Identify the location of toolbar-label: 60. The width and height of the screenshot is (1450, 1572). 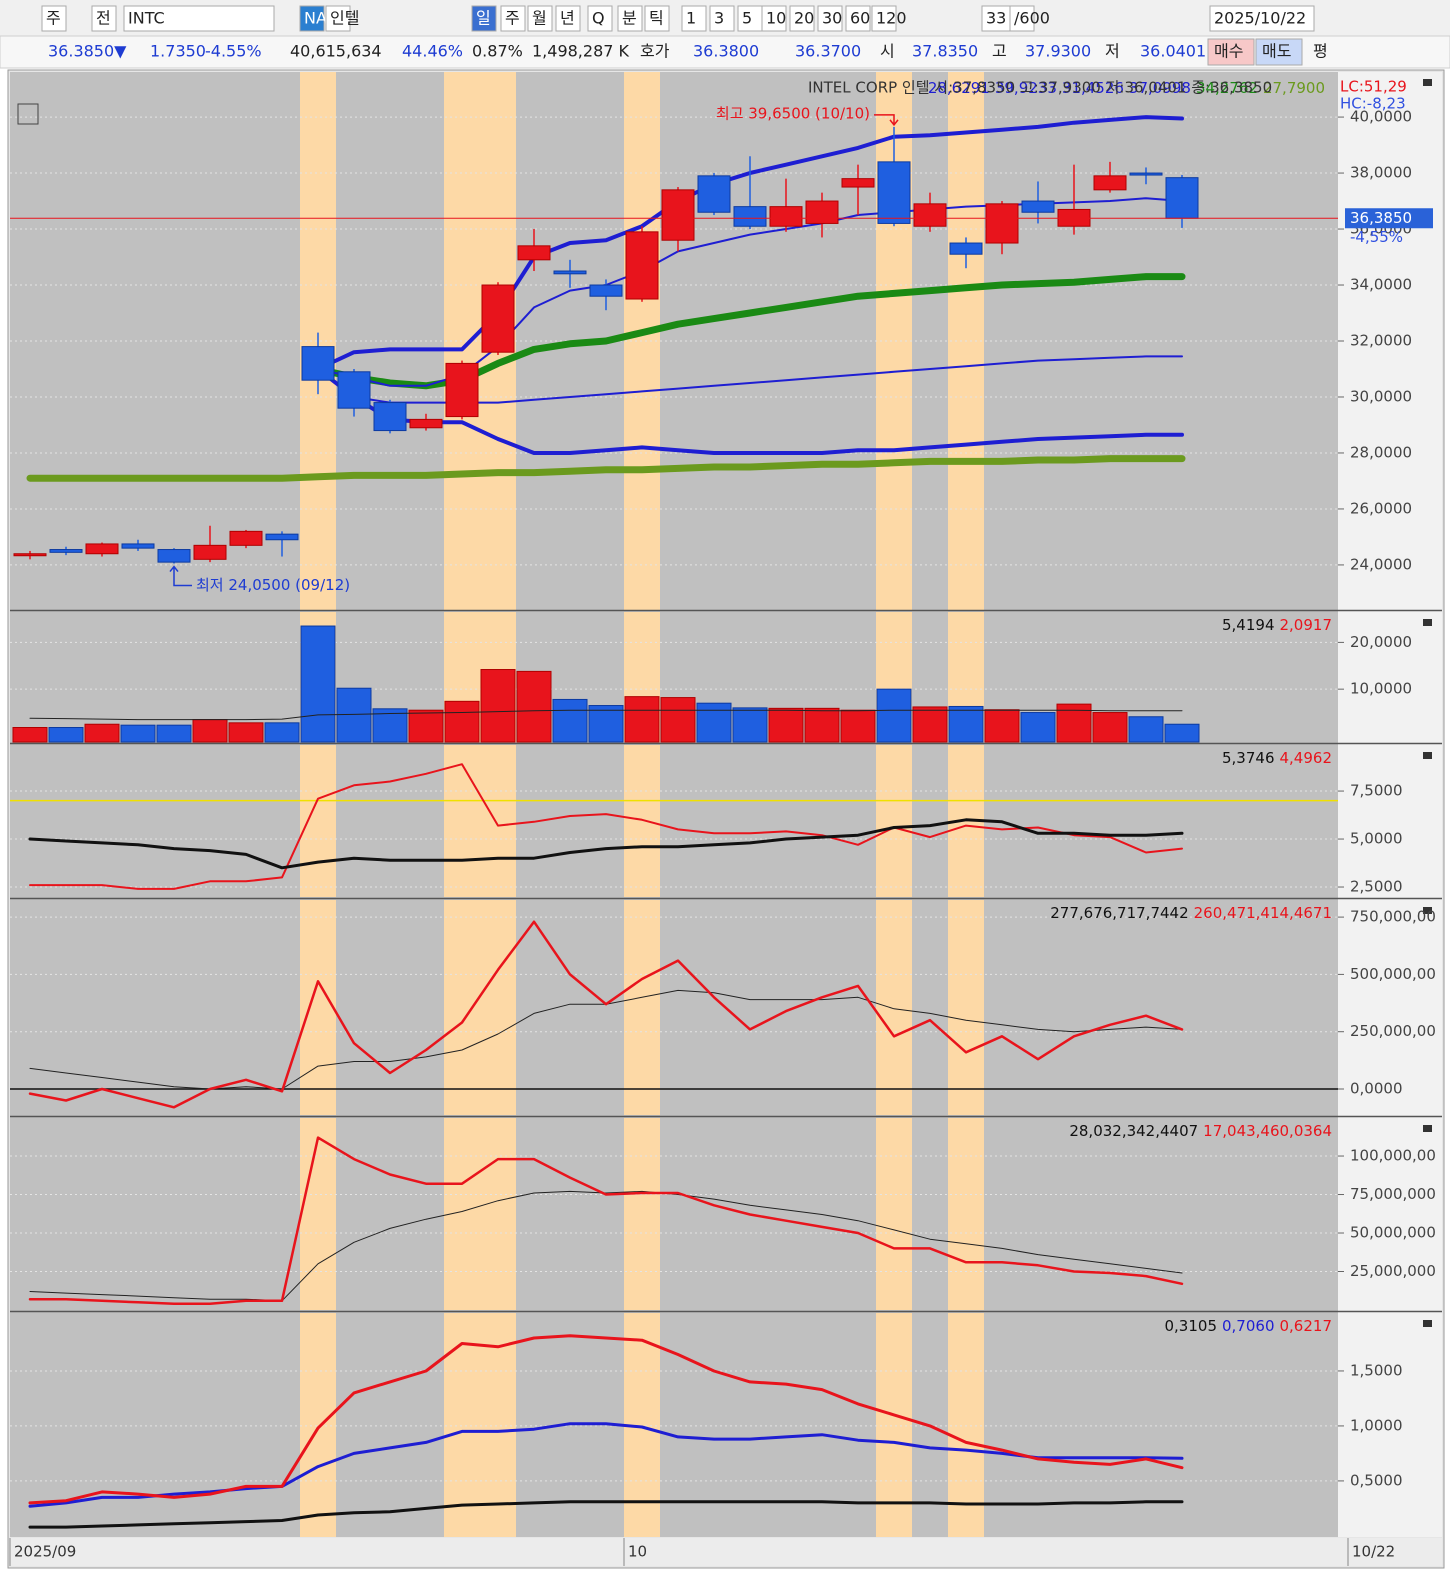
(860, 18).